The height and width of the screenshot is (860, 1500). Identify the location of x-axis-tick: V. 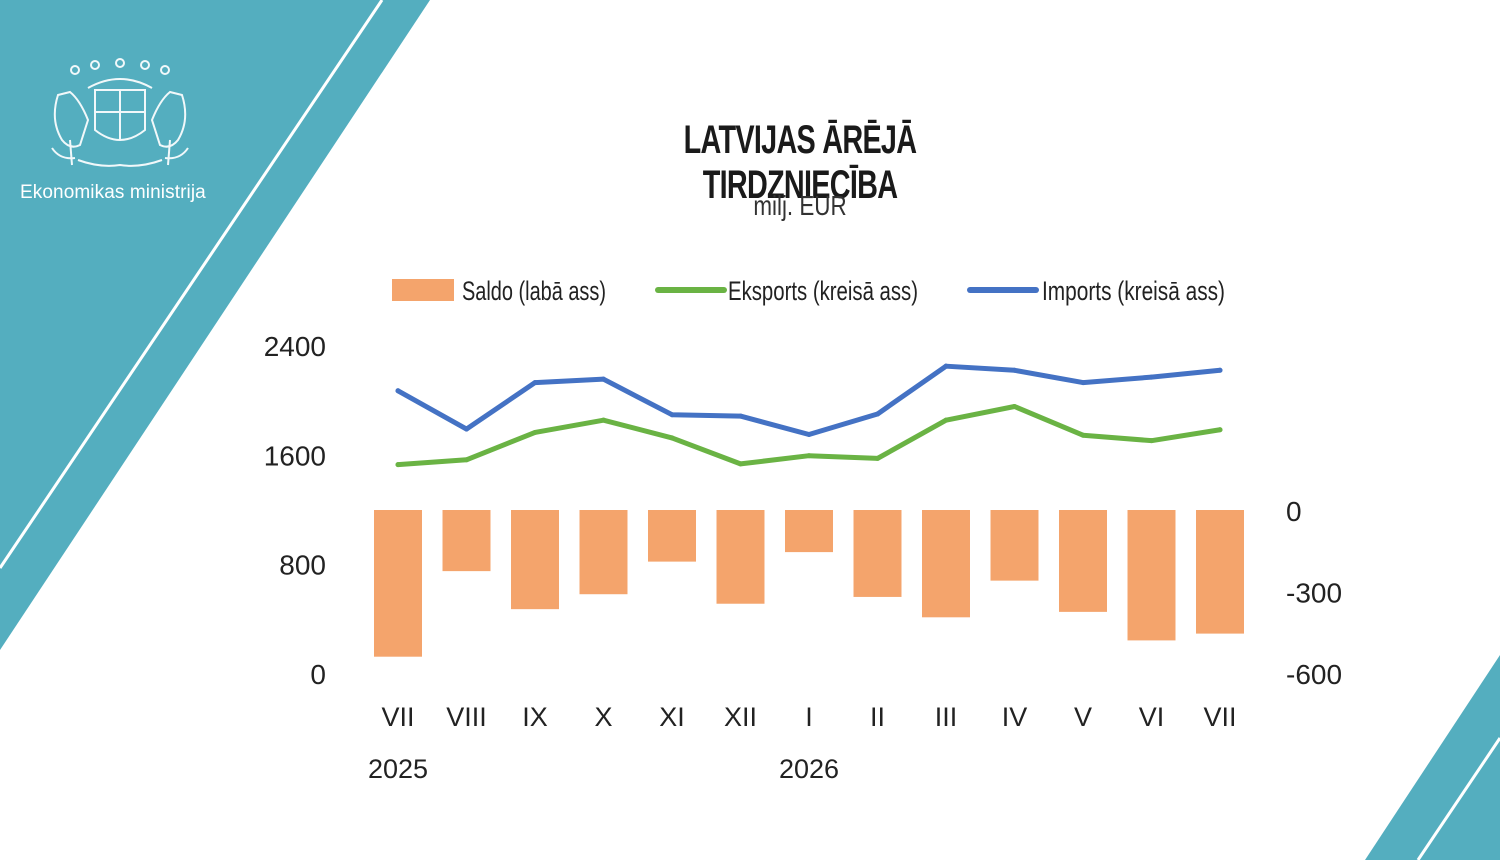
(1083, 717).